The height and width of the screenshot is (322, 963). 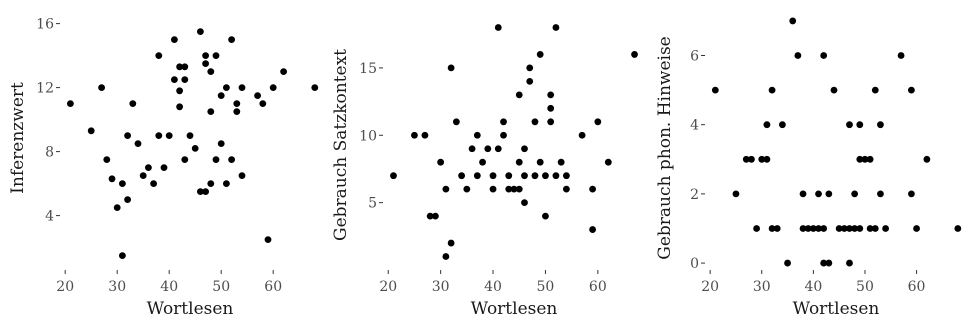 I want to click on x-tick-label: 30, so click(x=762, y=287).